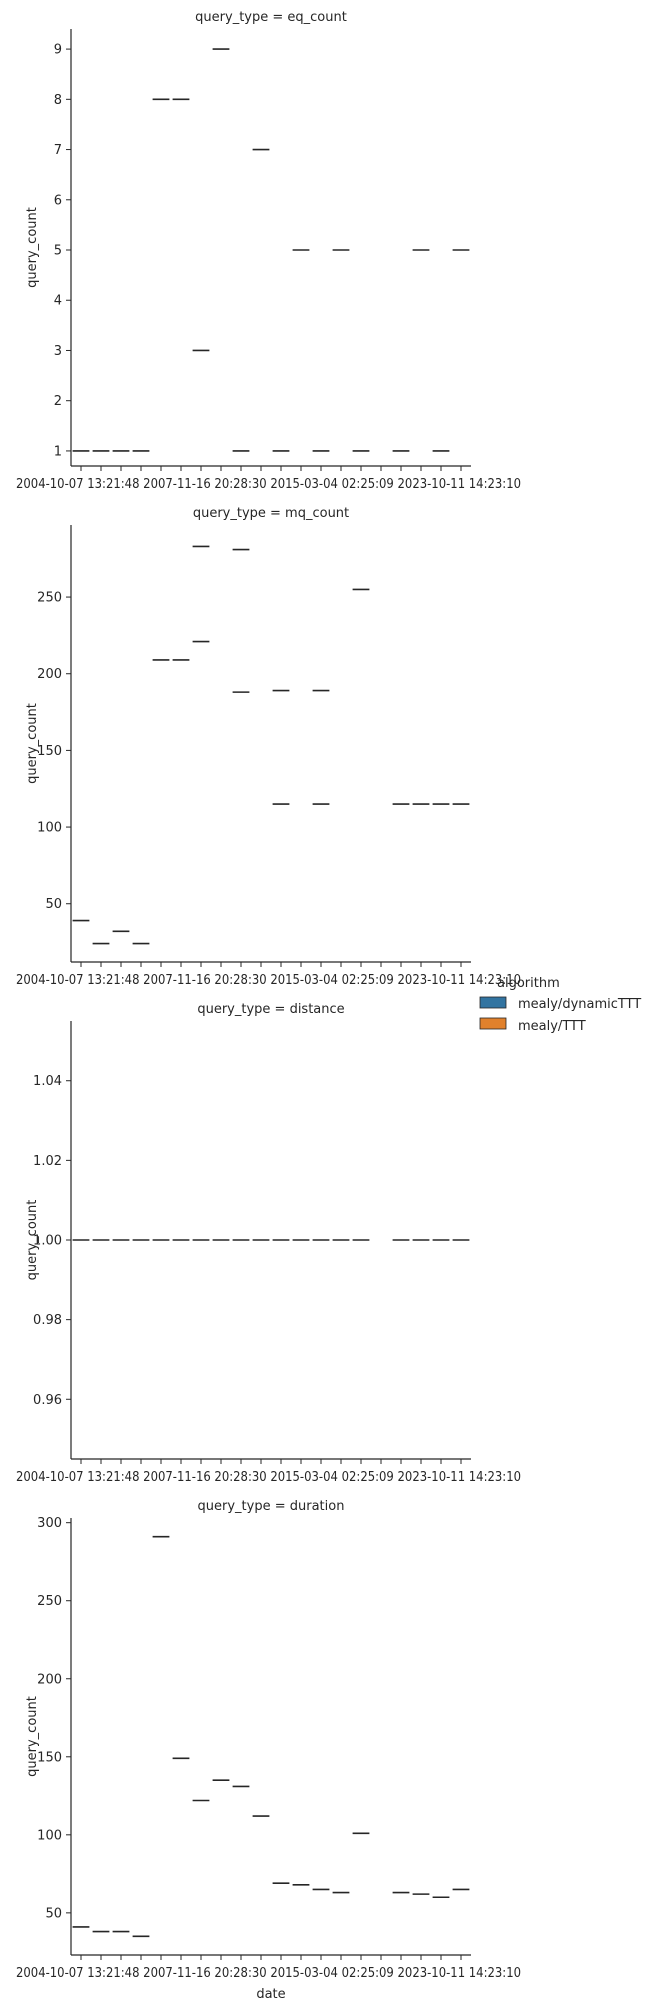 Image resolution: width=663 pixels, height=2009 pixels. I want to click on legend: algorithm mealy/dynamicTTT mealy/TTT, so click(560, 1005).